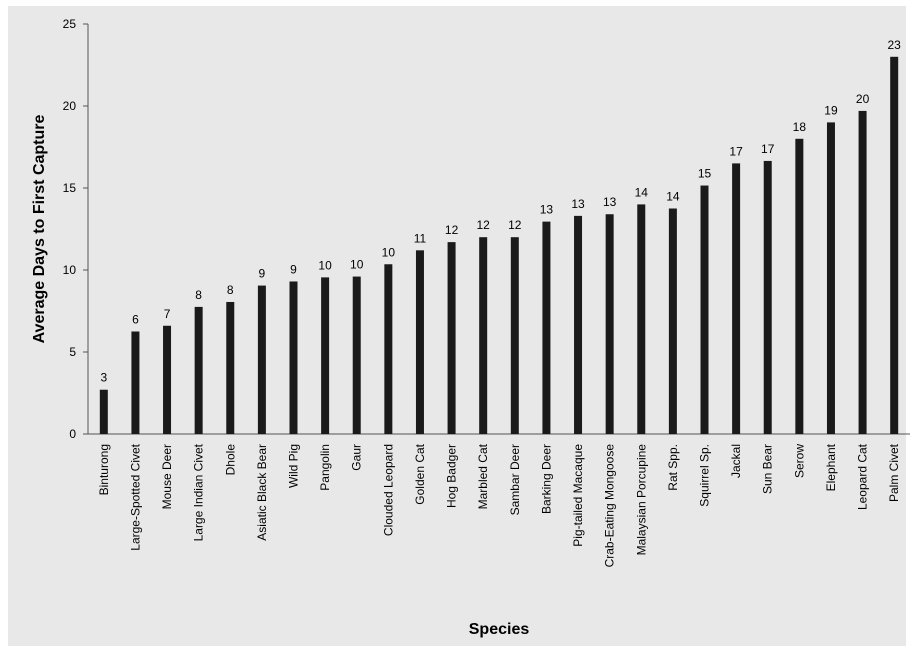 The height and width of the screenshot is (650, 914). I want to click on category-label: Crab-Eating Mongoose, so click(610, 506).